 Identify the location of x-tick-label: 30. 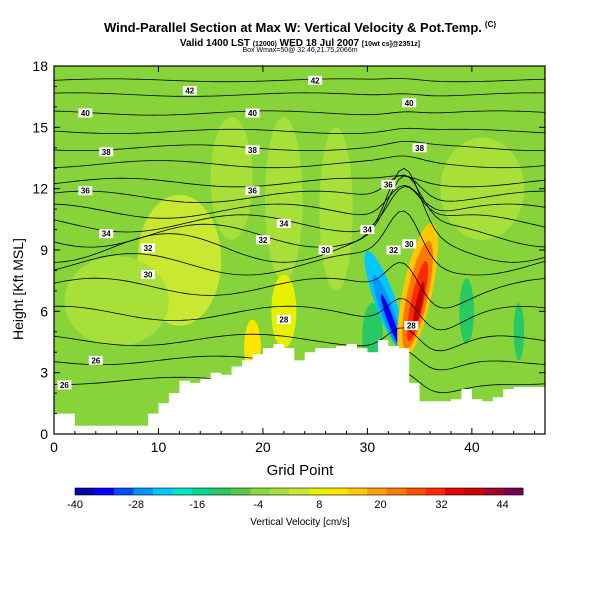
(368, 447).